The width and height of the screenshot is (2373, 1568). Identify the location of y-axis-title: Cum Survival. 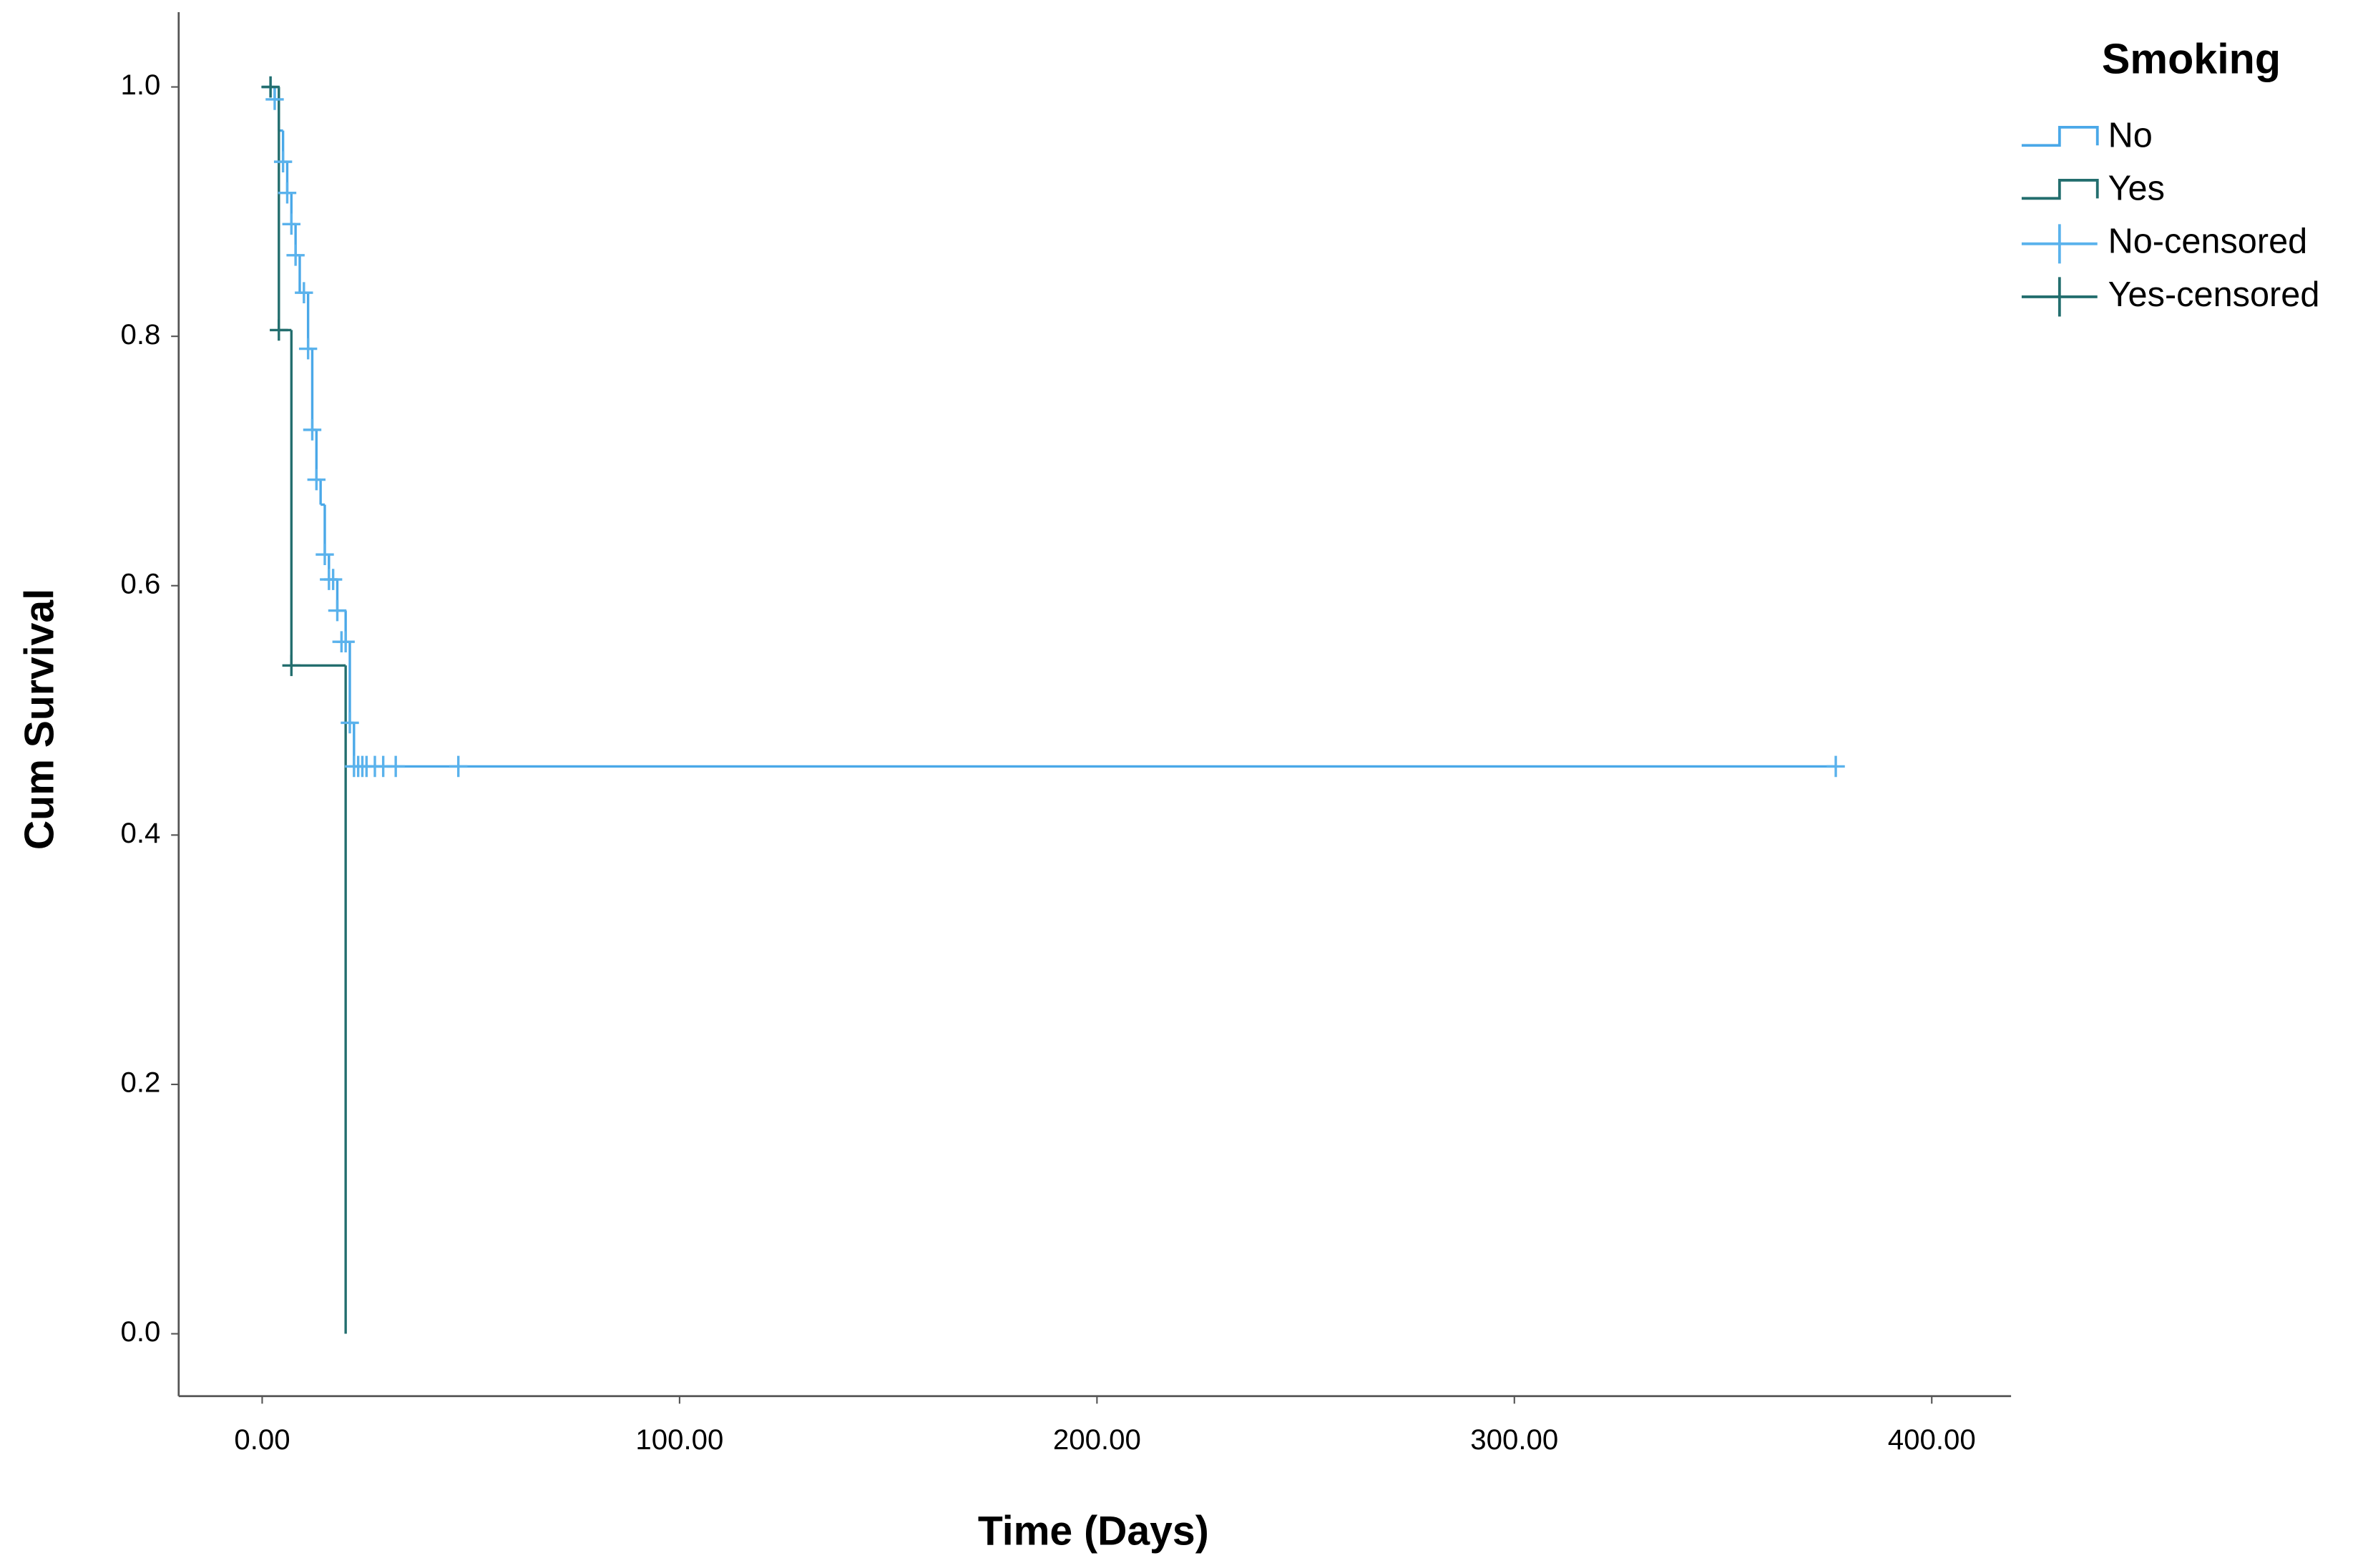
(39, 720).